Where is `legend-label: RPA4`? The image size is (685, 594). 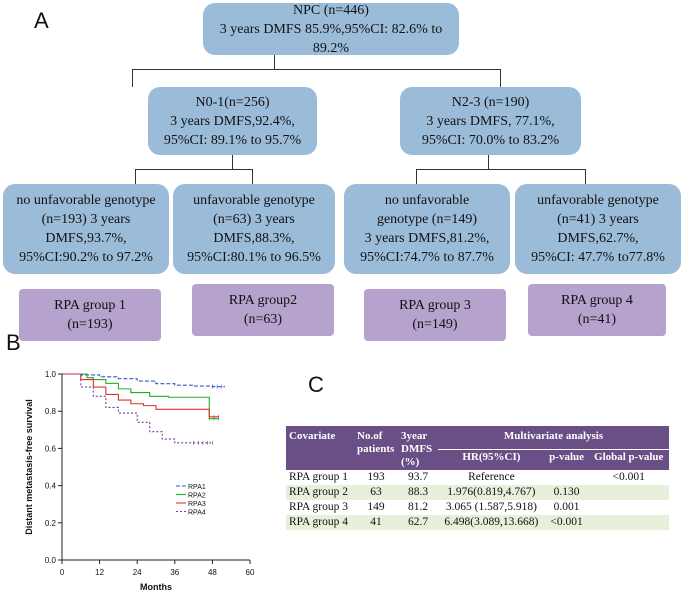 legend-label: RPA4 is located at coordinates (197, 513).